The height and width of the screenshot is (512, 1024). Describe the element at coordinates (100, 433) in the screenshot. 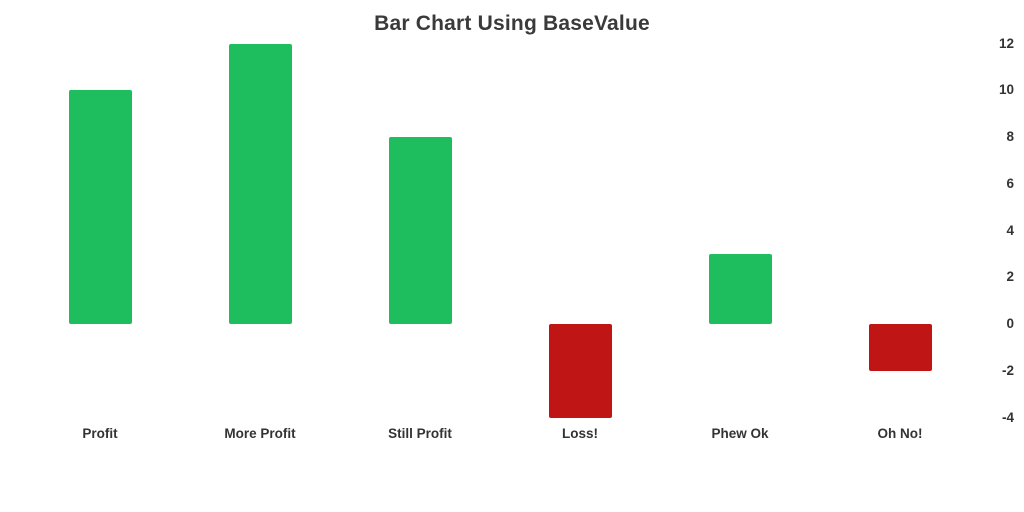

I see `x-axis-label: Profit` at that location.